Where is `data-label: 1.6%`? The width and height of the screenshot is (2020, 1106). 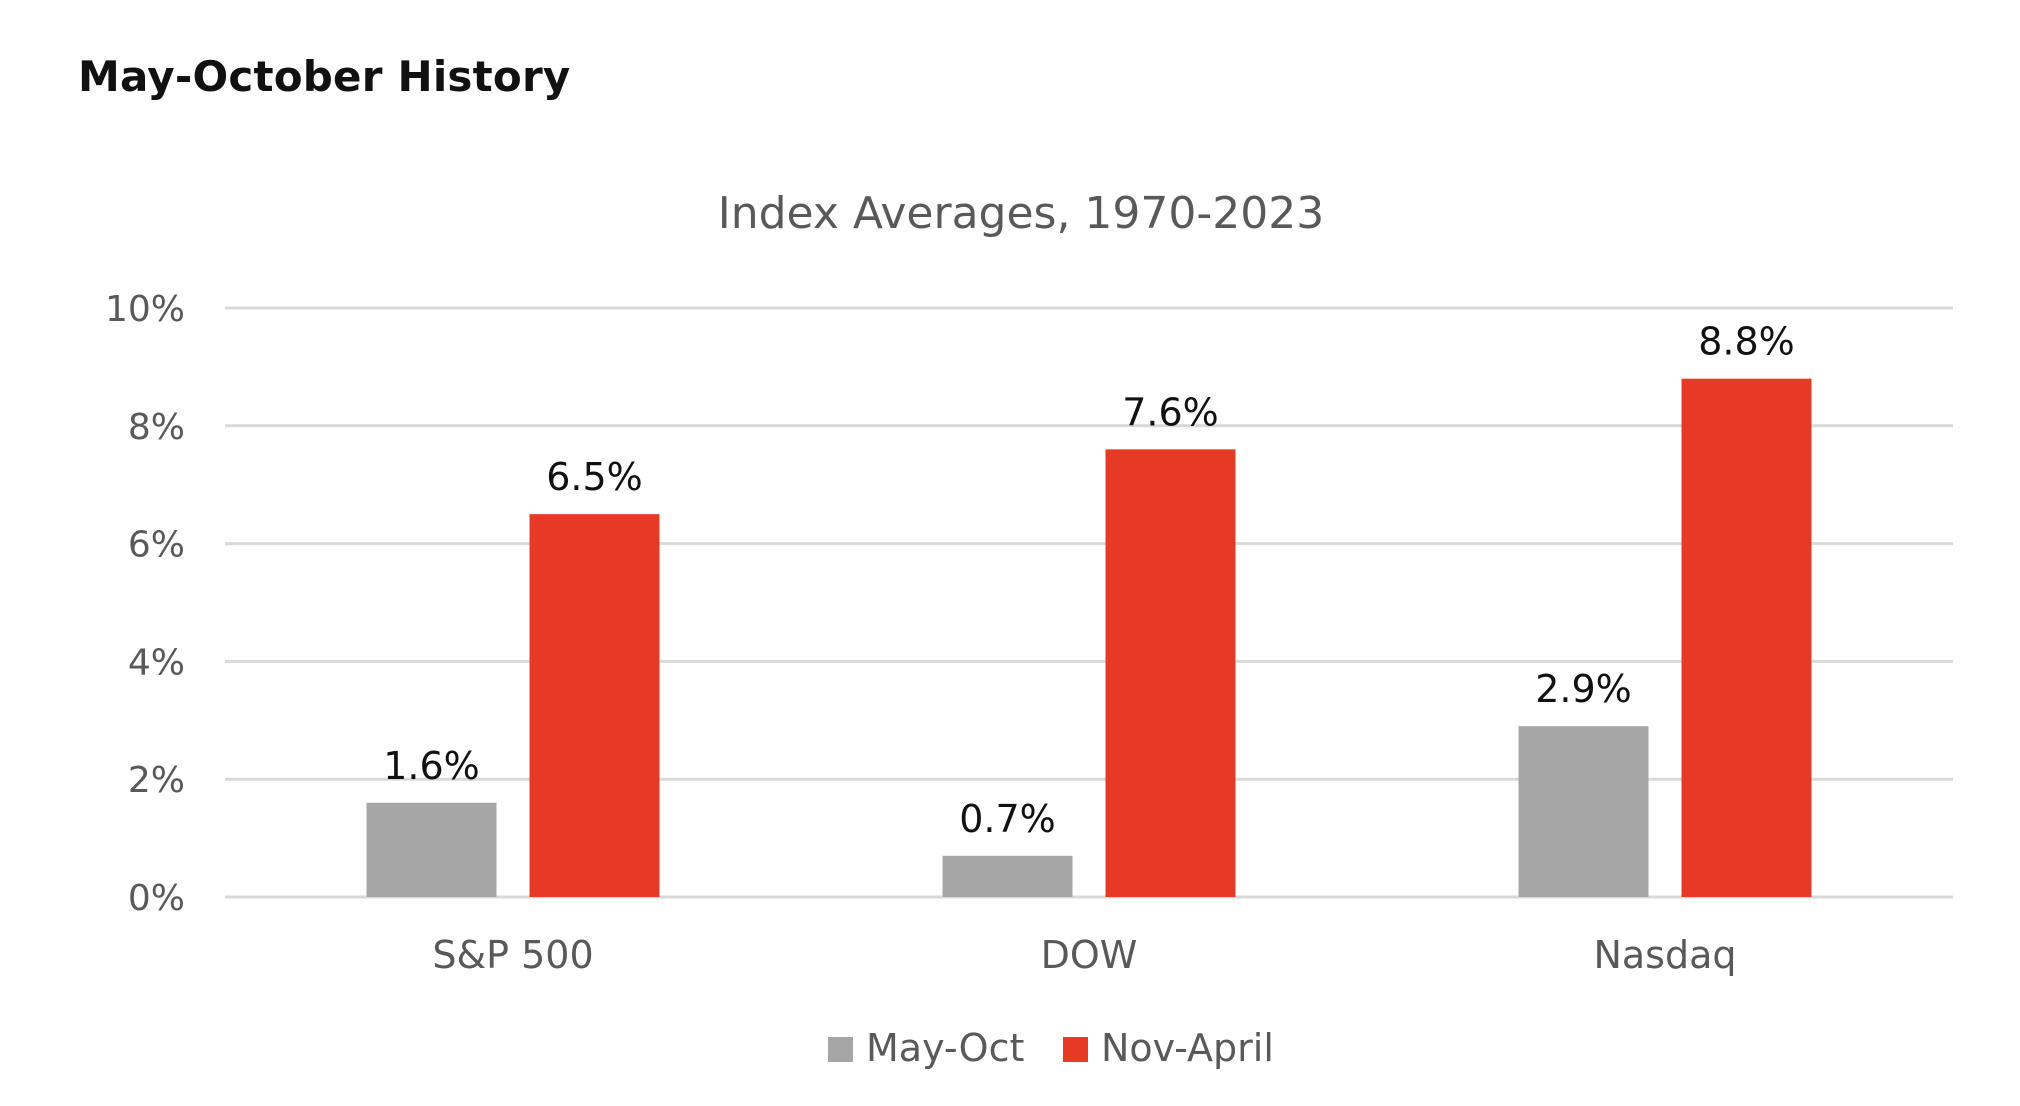
data-label: 1.6% is located at coordinates (431, 766).